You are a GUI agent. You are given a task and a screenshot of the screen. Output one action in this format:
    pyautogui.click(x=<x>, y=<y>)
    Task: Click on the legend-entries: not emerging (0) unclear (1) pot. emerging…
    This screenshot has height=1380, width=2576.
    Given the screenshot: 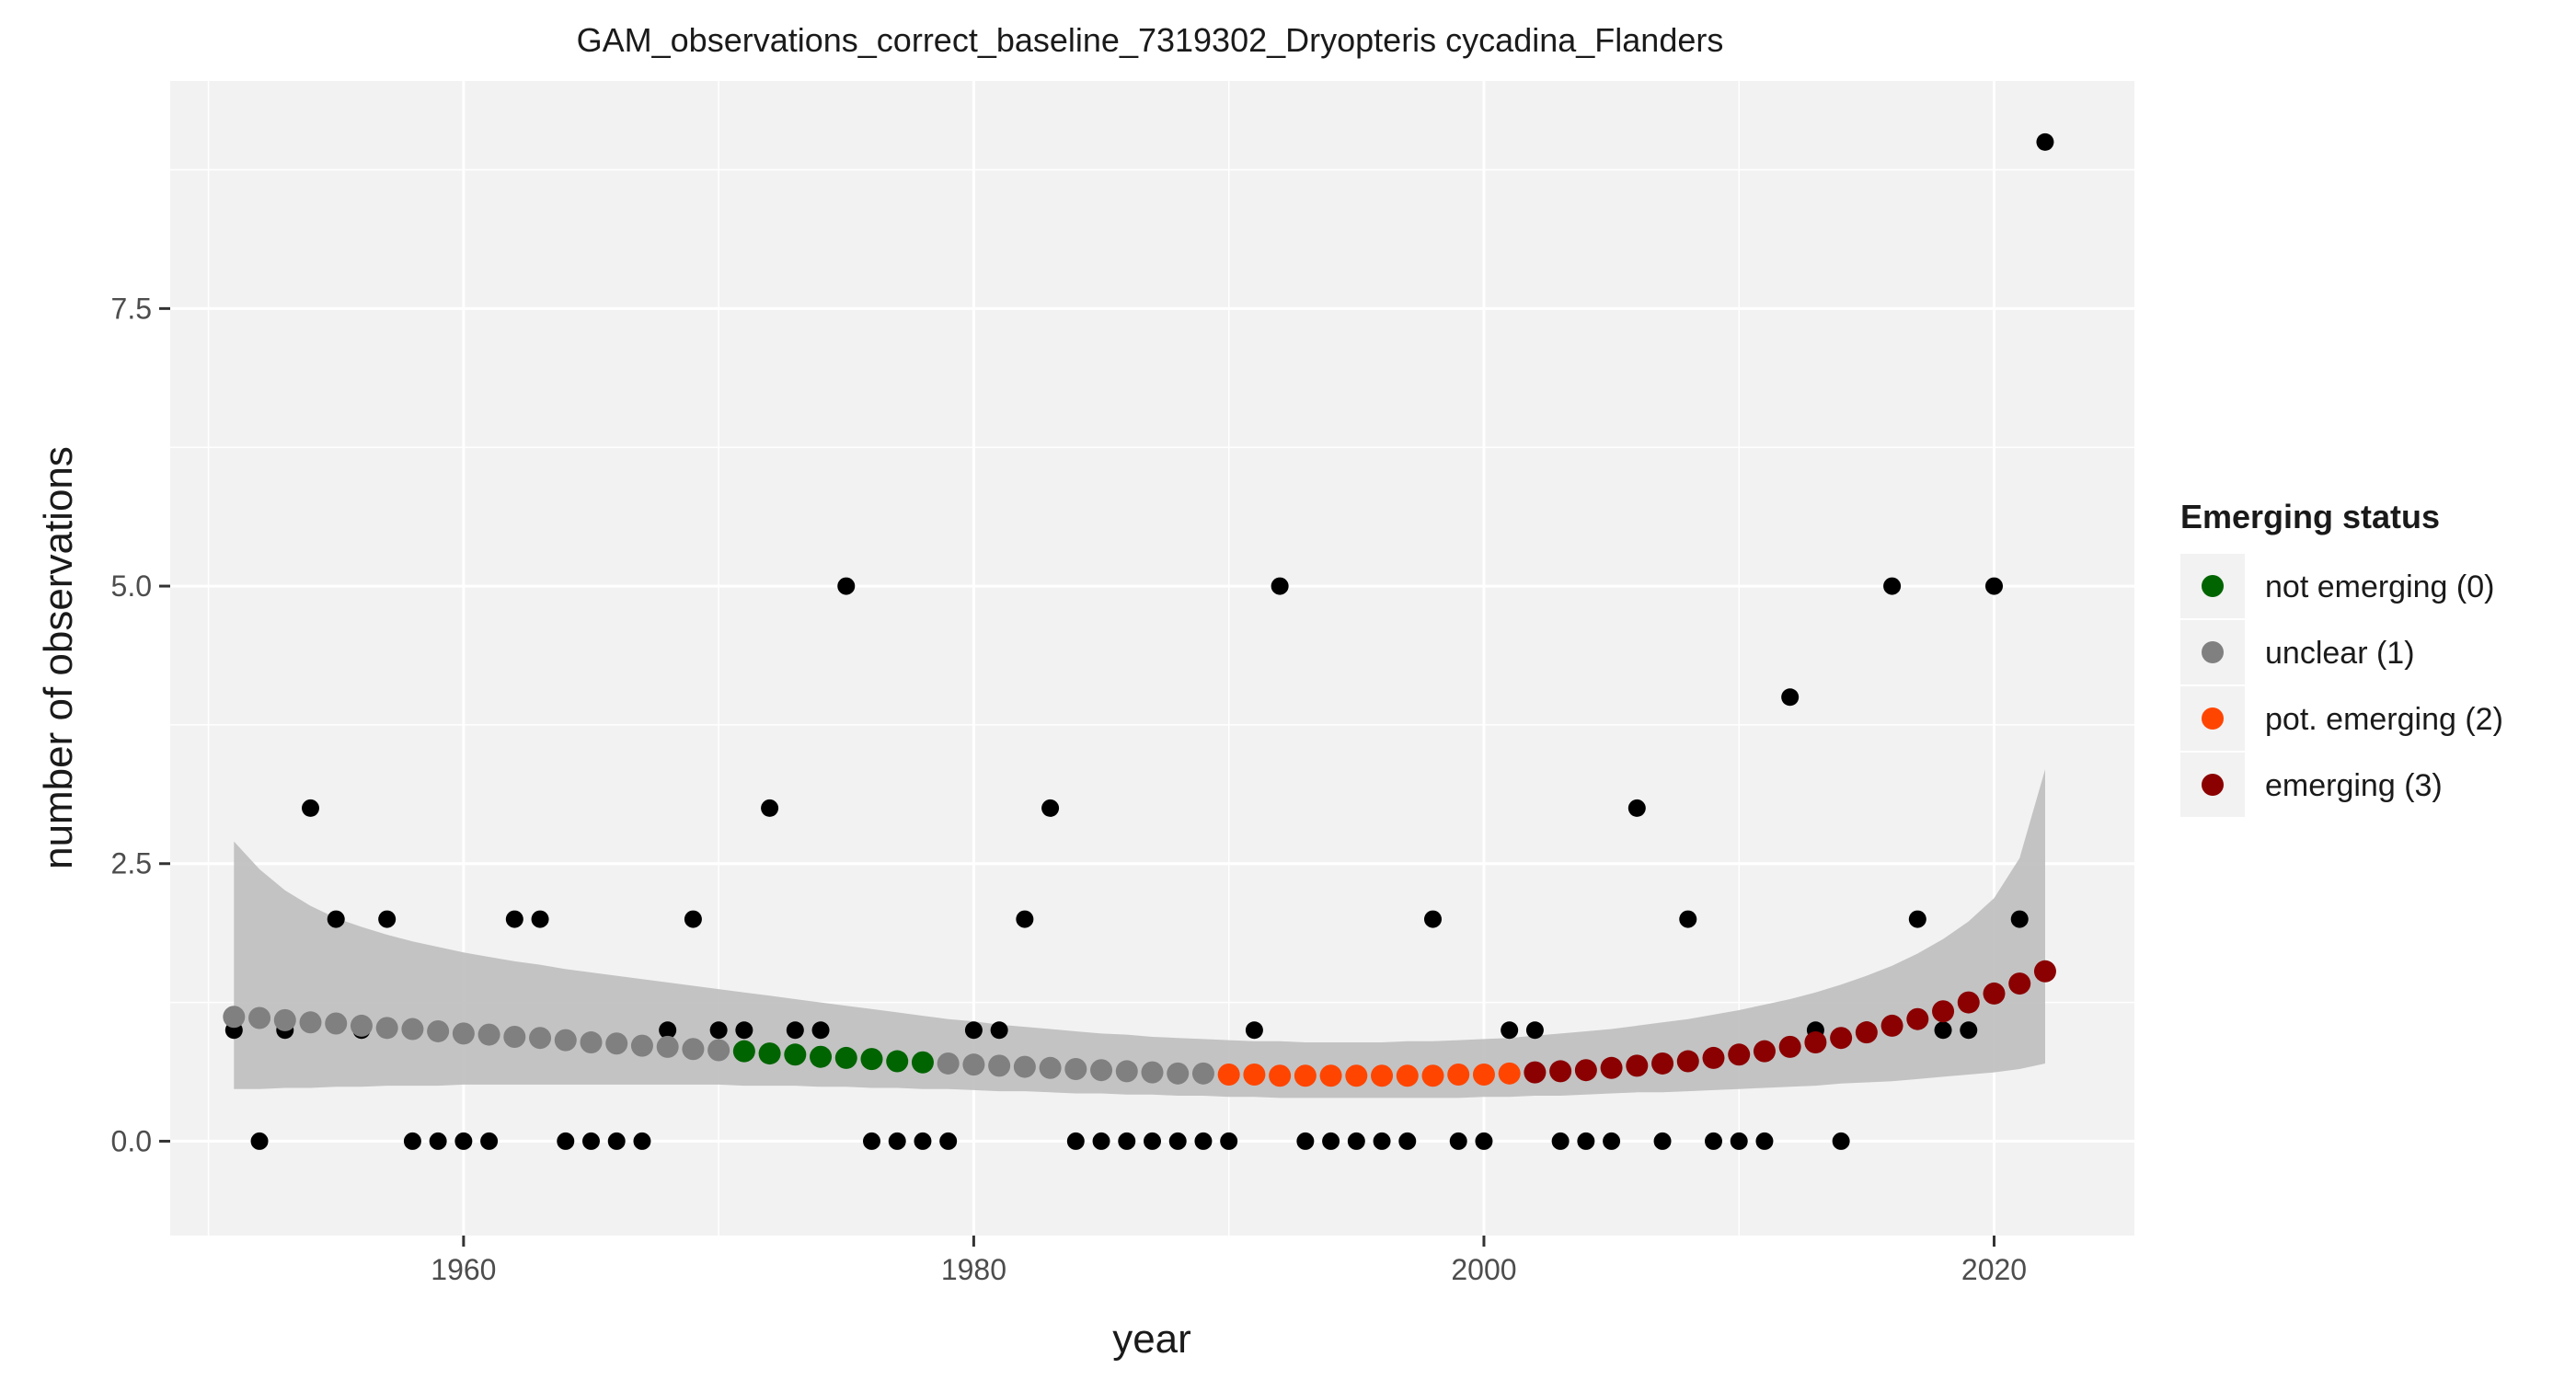 What is the action you would take?
    pyautogui.click(x=2341, y=685)
    